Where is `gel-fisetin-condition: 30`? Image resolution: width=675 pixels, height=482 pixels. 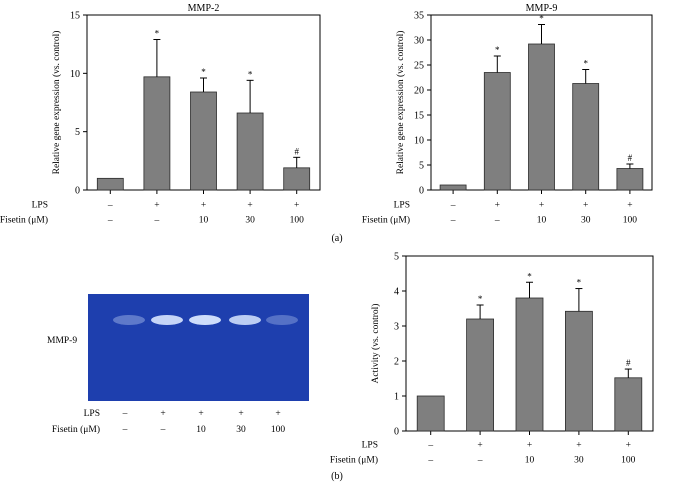
gel-fisetin-condition: 30 is located at coordinates (241, 430).